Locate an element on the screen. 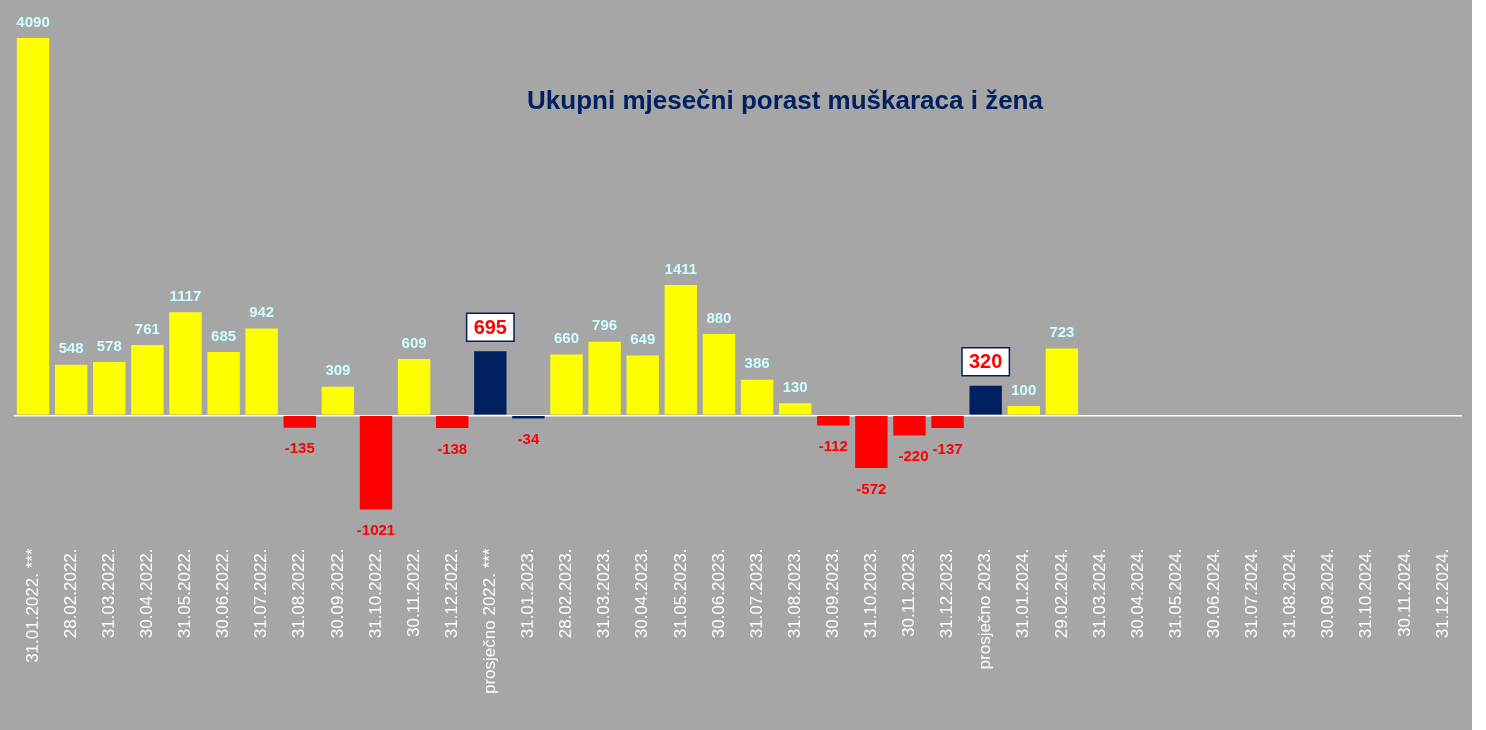 This screenshot has width=1486, height=730. x-tick-label: 31.10.2022. is located at coordinates (375, 593).